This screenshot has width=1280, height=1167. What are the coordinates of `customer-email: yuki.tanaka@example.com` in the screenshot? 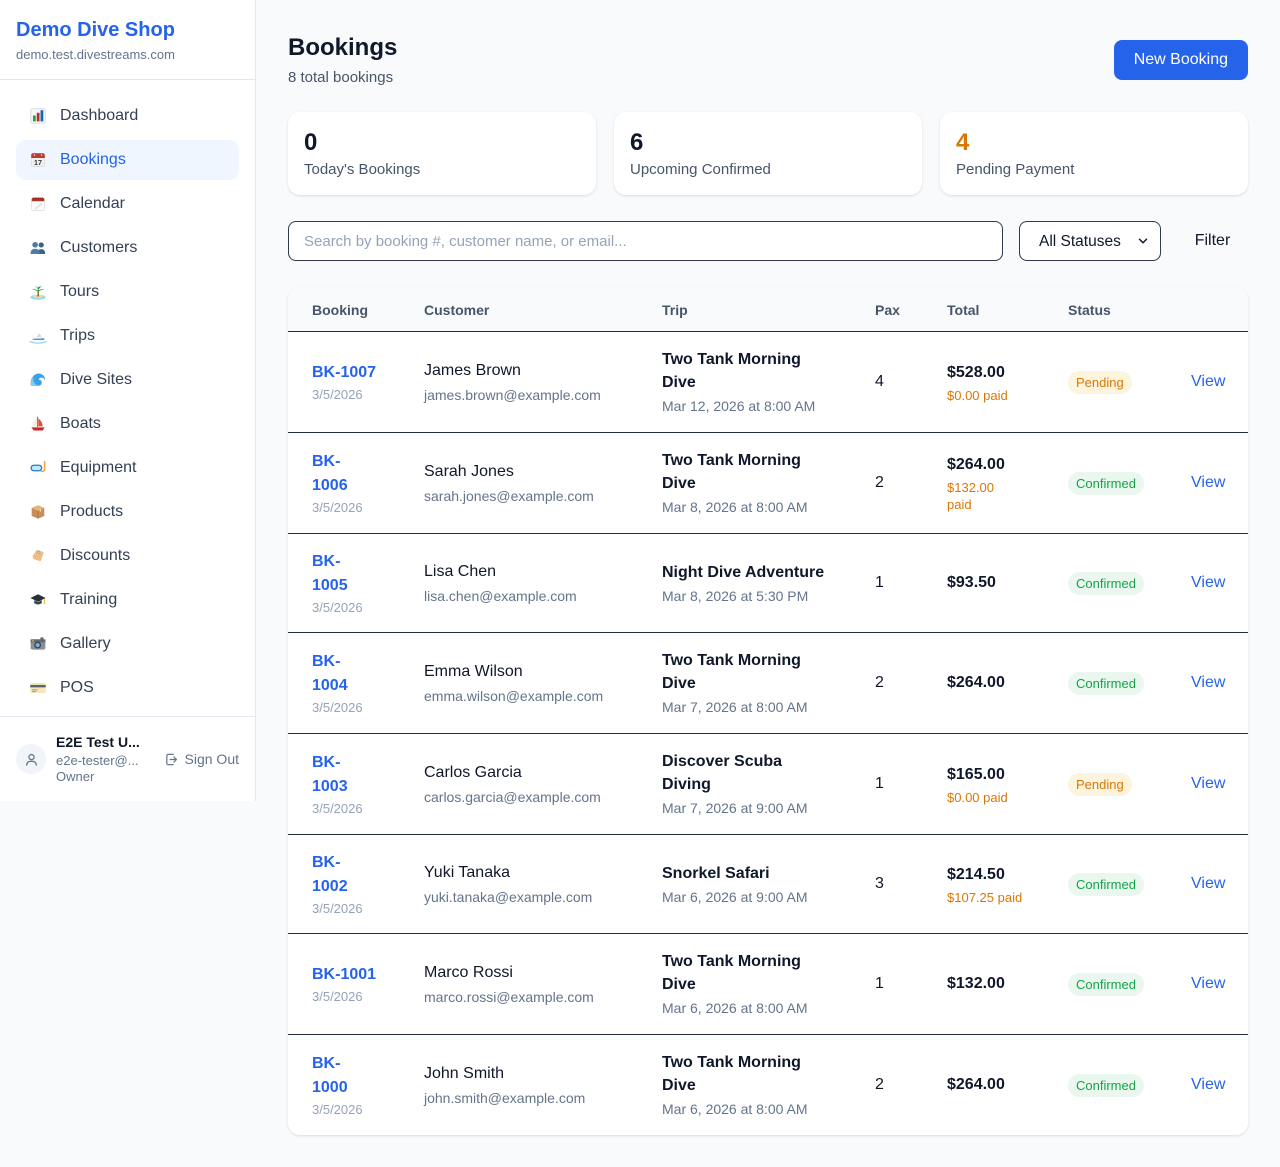 It's located at (508, 897).